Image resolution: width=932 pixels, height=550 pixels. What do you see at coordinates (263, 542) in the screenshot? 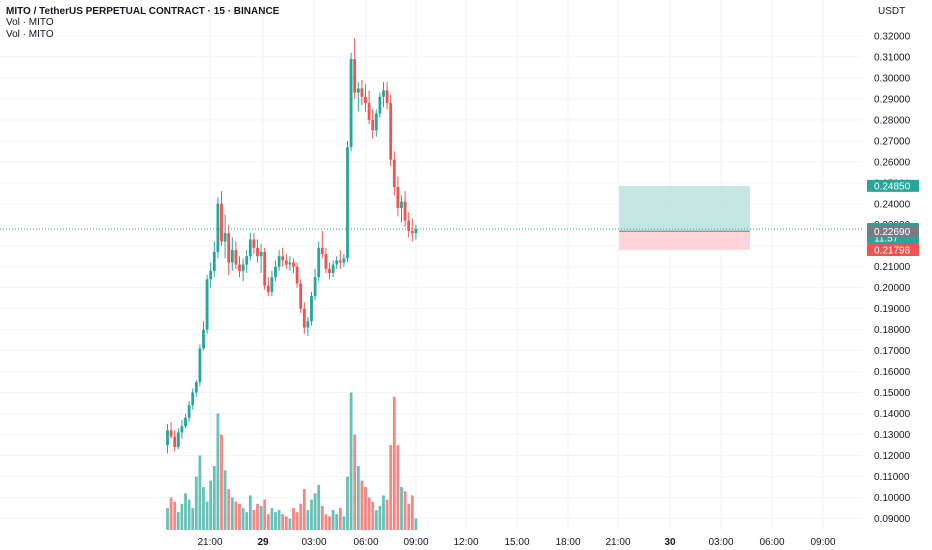
I see `x-tick-label: 29` at bounding box center [263, 542].